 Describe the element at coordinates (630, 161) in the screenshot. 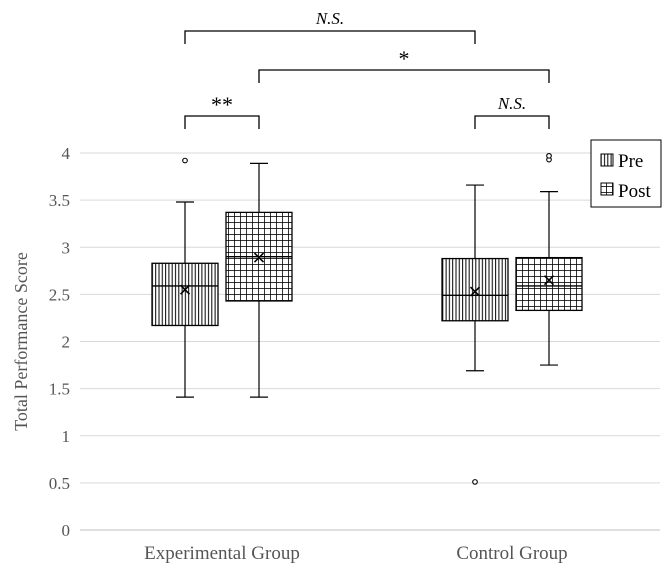

I see `legend-label-pre: Pre` at that location.